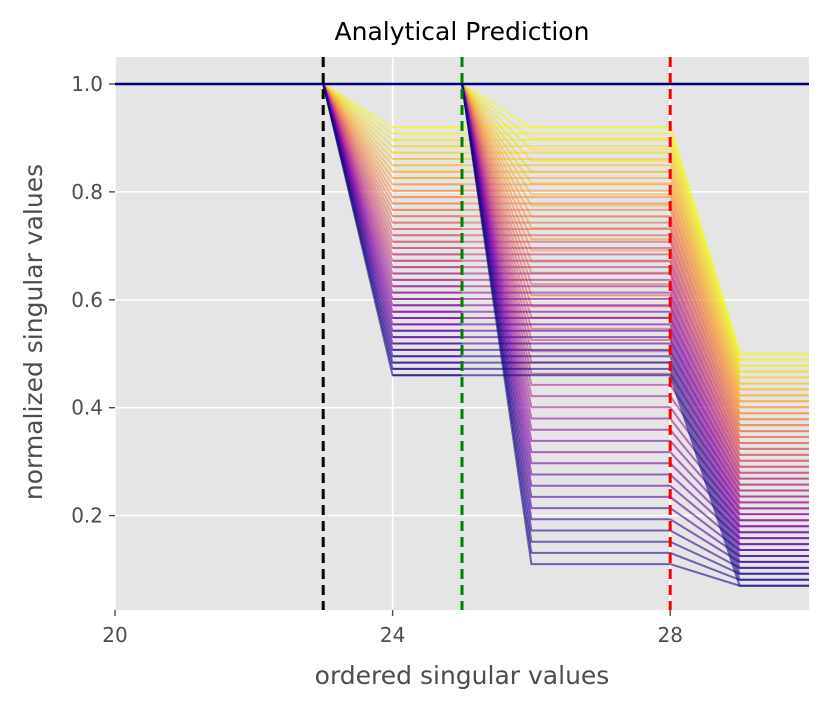 The image size is (830, 709). Describe the element at coordinates (114, 635) in the screenshot. I see `x-tick-label: 20` at that location.